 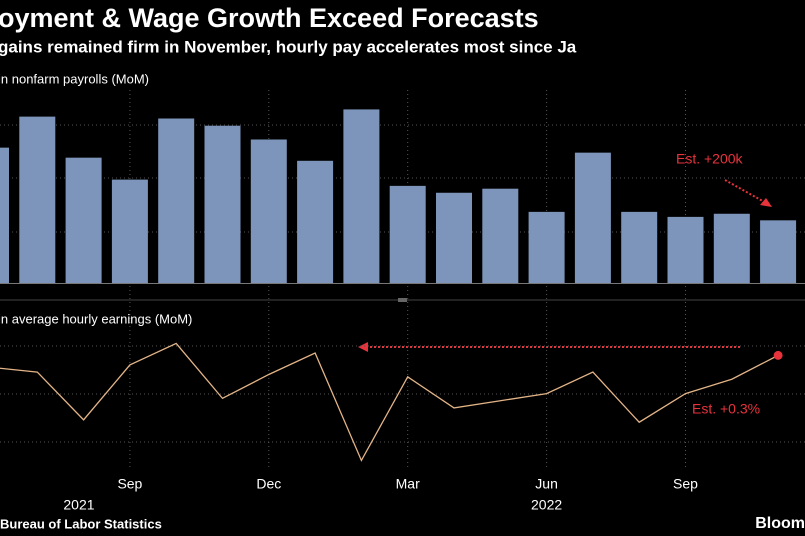 What do you see at coordinates (96, 318) in the screenshot?
I see `panel-label: in average hourly earnings (MoM)` at bounding box center [96, 318].